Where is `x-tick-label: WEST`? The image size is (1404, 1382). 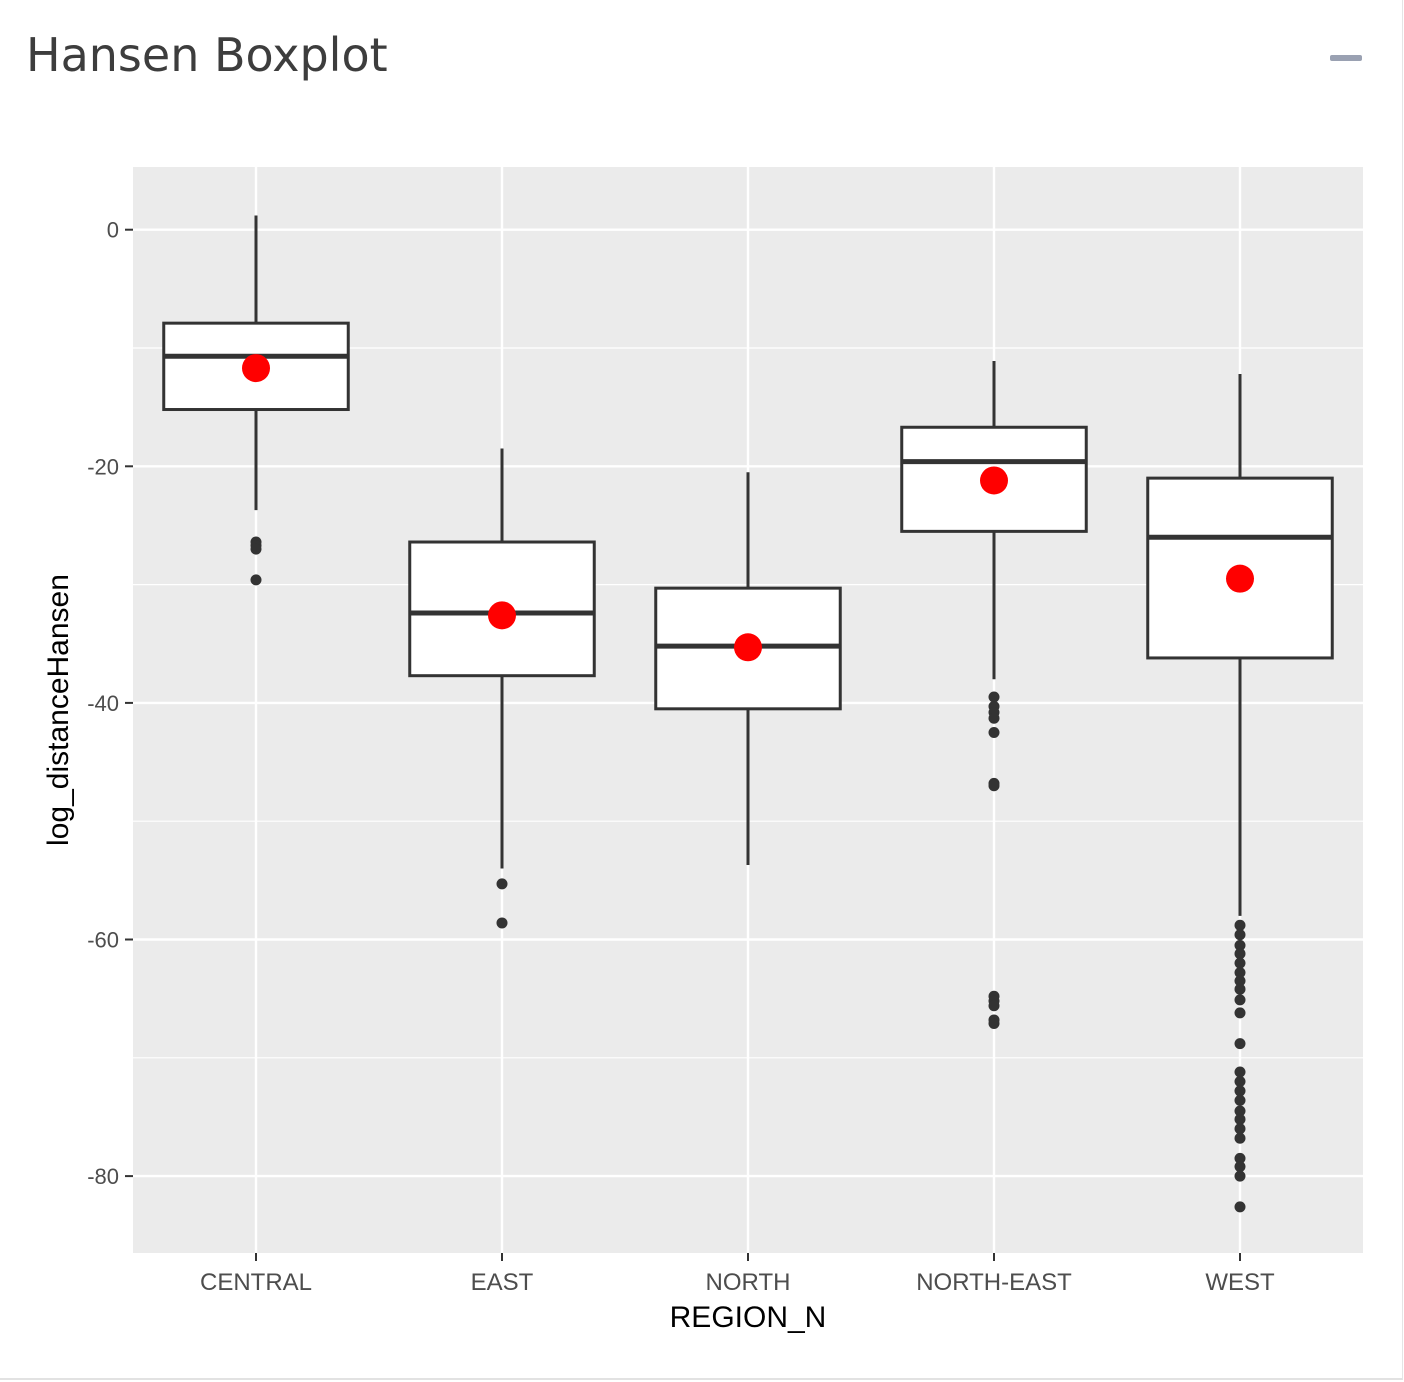
x-tick-label: WEST is located at coordinates (1240, 1282).